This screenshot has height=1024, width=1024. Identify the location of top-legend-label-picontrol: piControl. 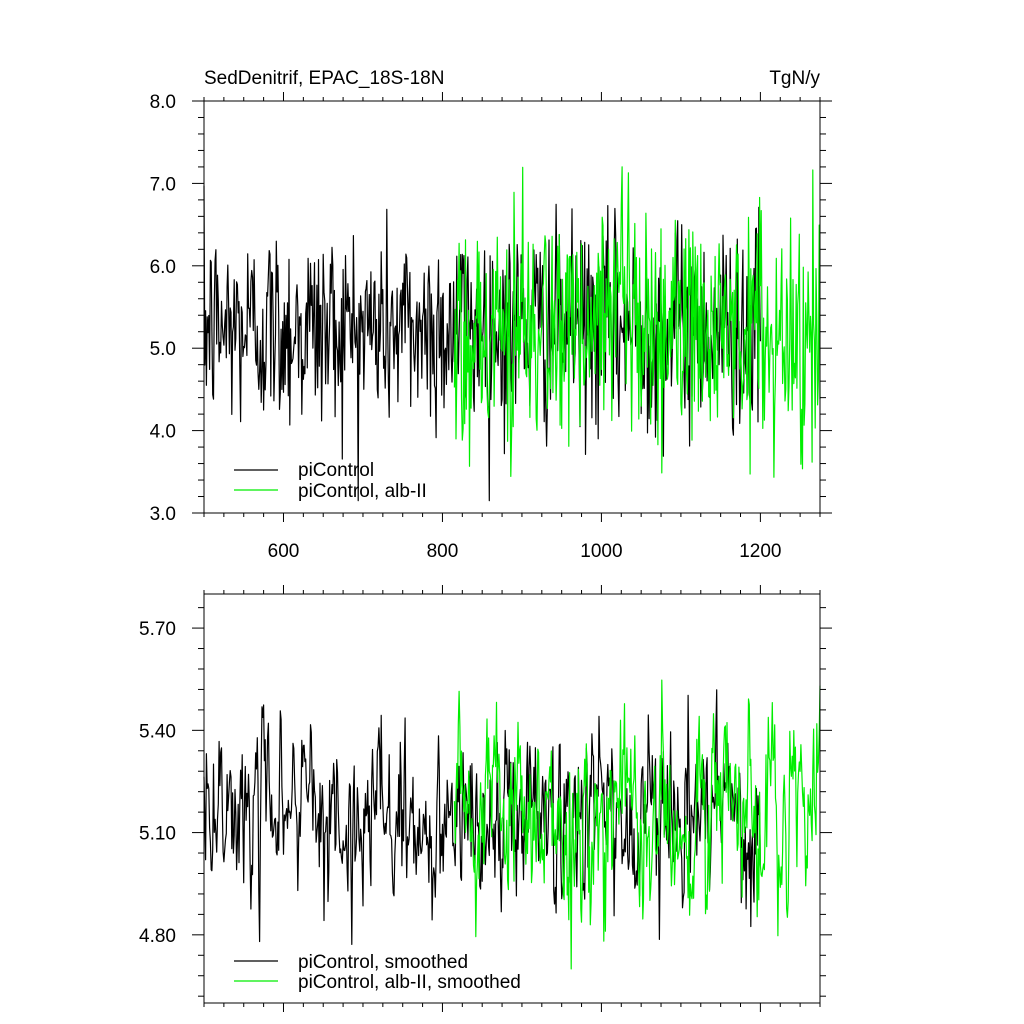
(336, 470).